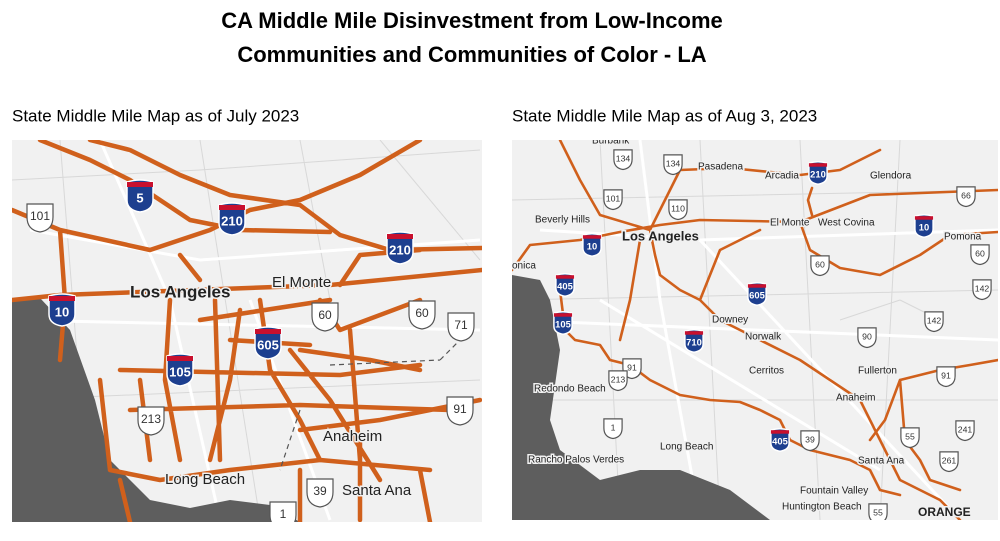  I want to click on route-number: 71, so click(461, 325).